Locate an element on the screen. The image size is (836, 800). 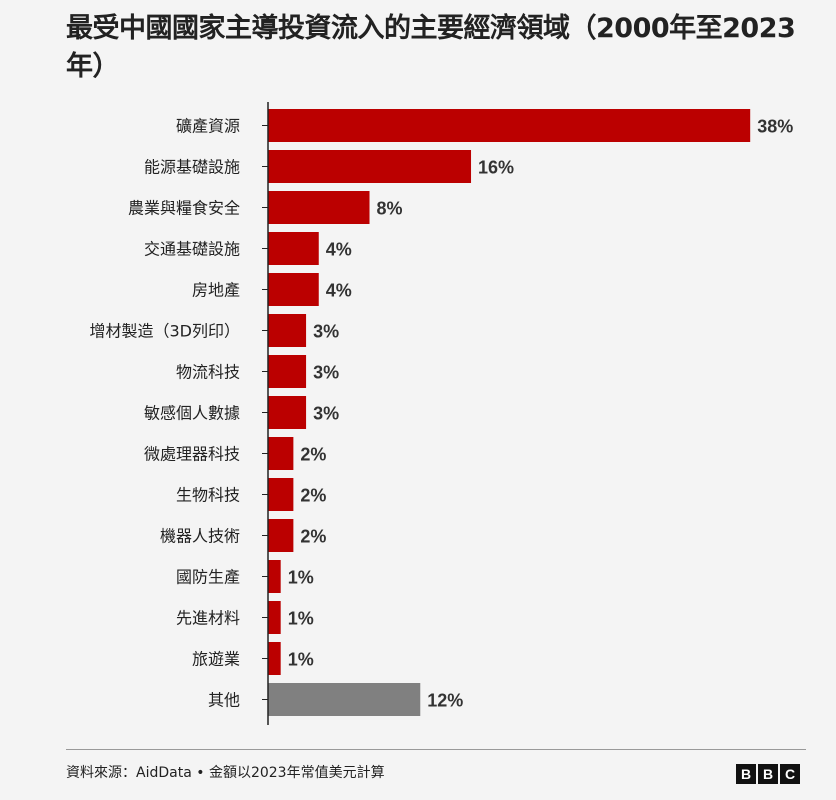
source-note: 資料來源：AidData • 金額以2023年常值美元計算 is located at coordinates (225, 773).